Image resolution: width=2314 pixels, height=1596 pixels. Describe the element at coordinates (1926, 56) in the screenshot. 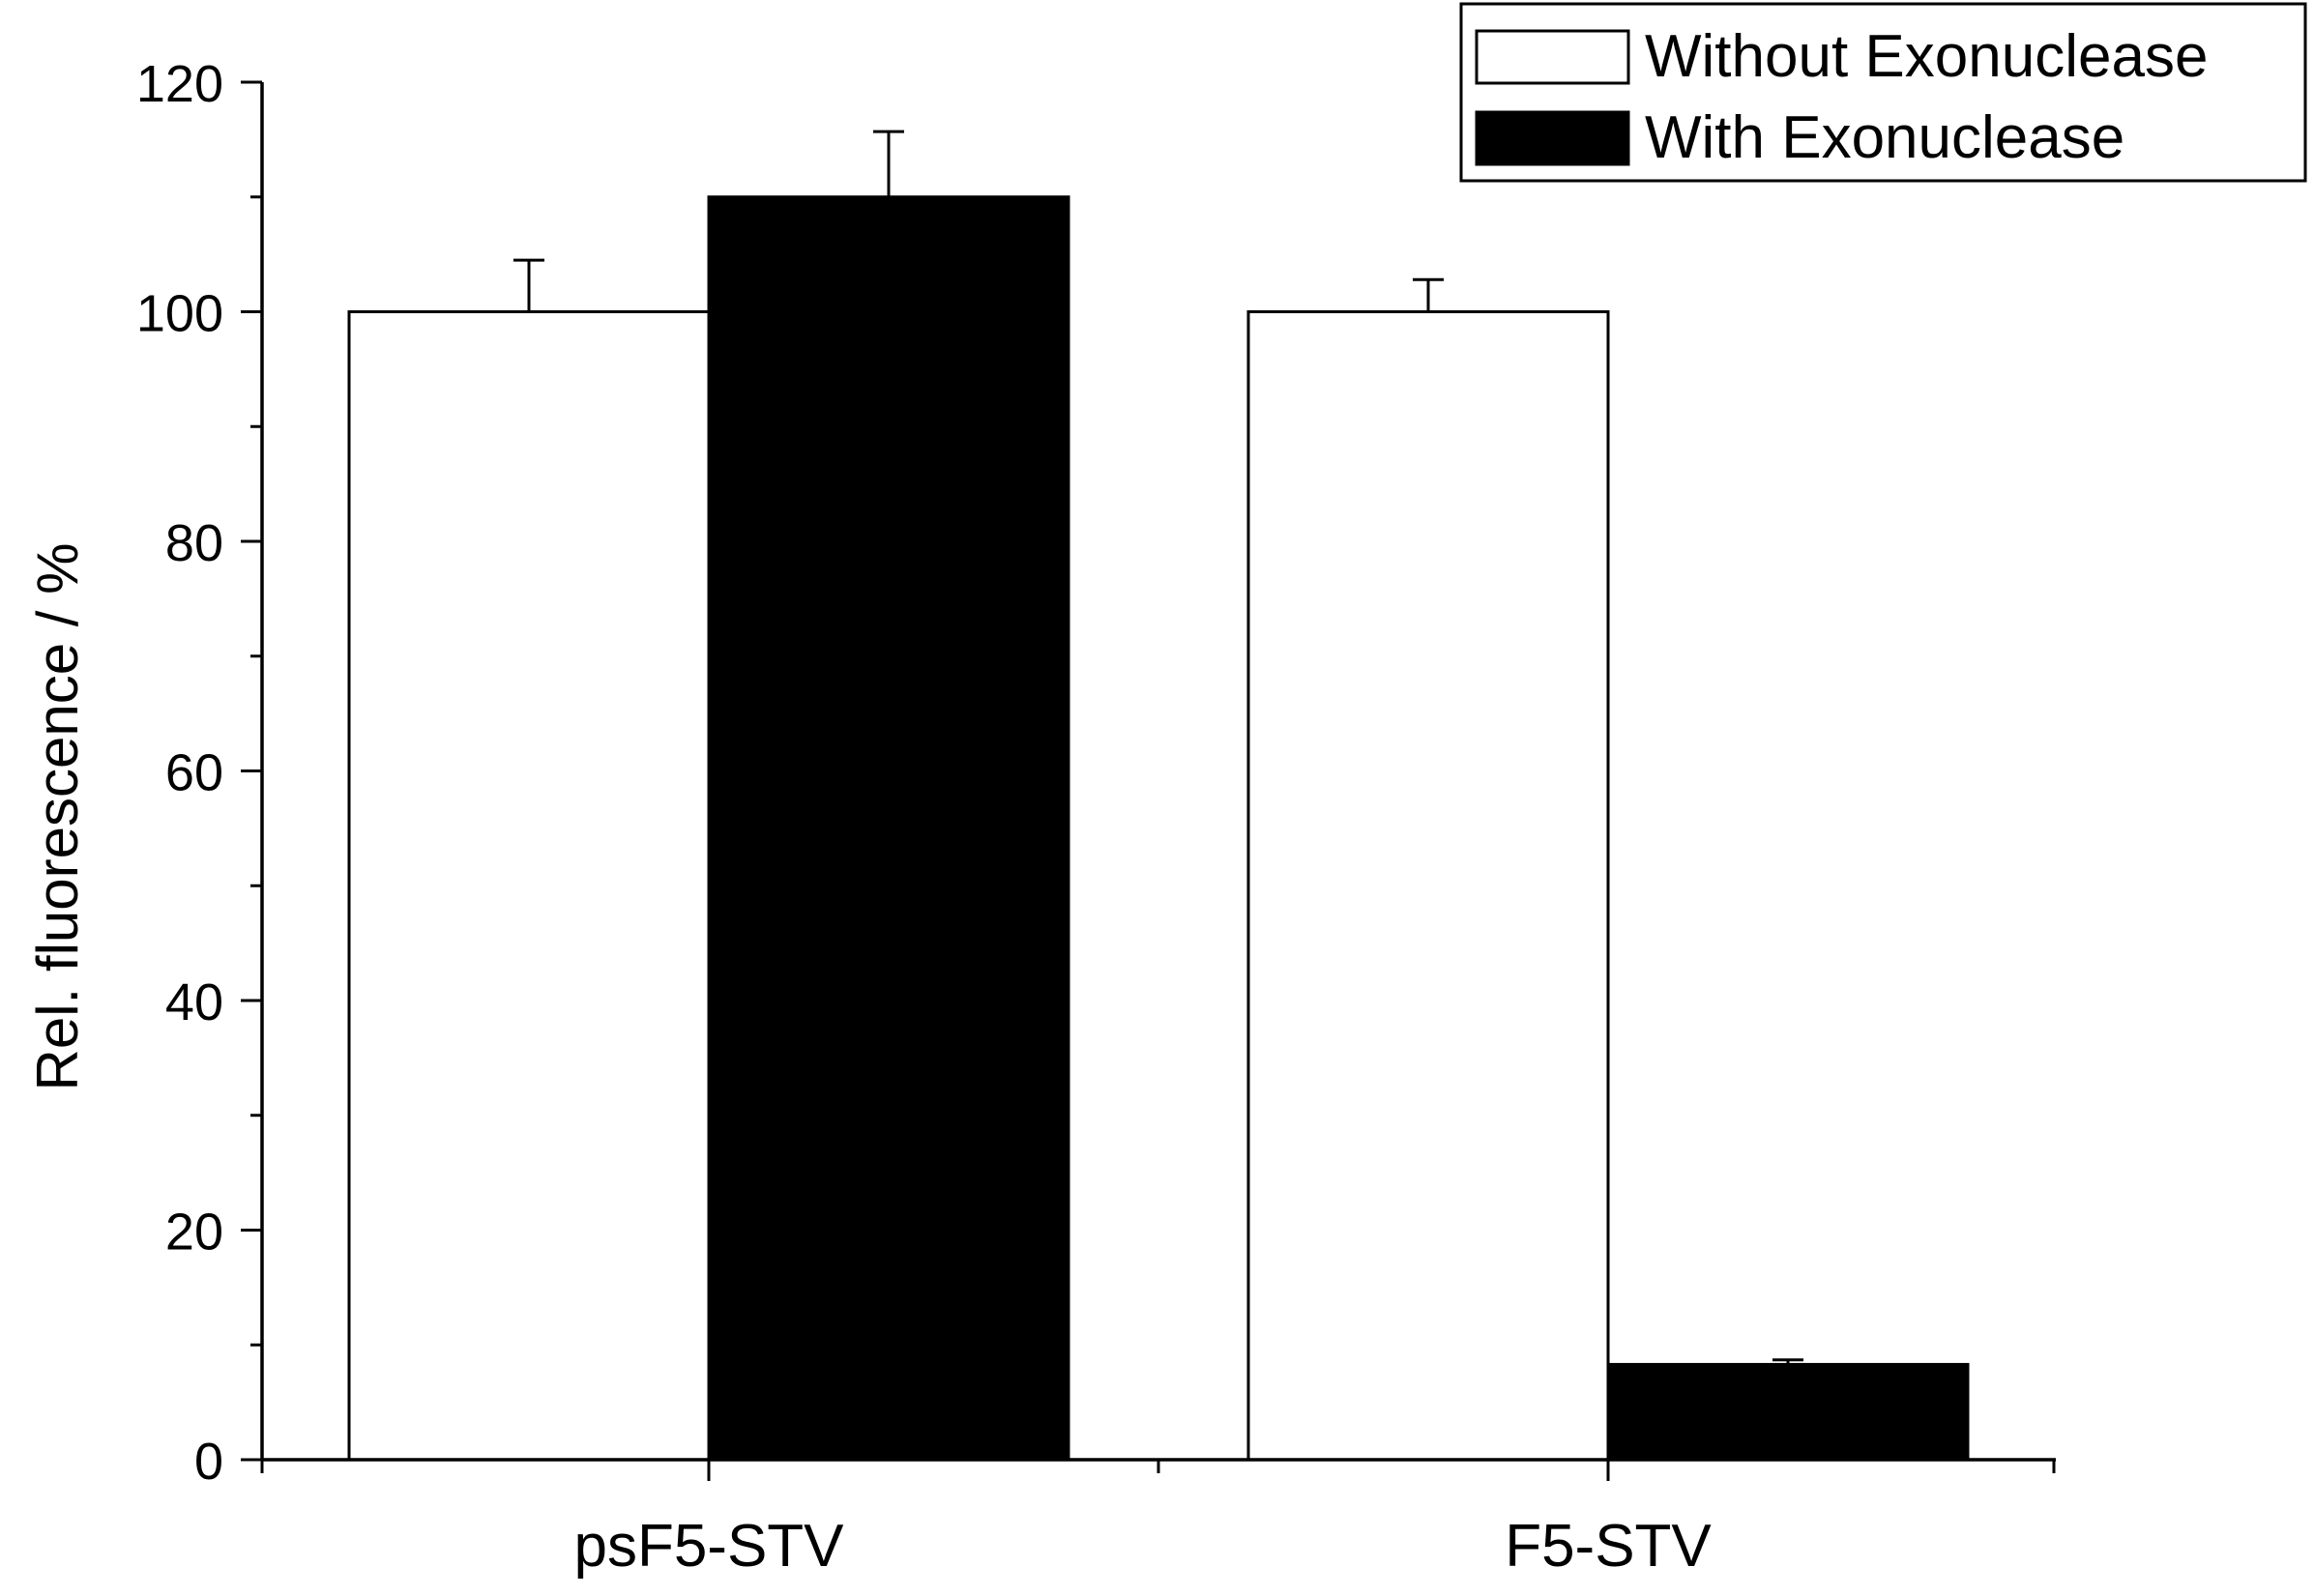

I see `legend-label-without: Without Exonuclease` at that location.